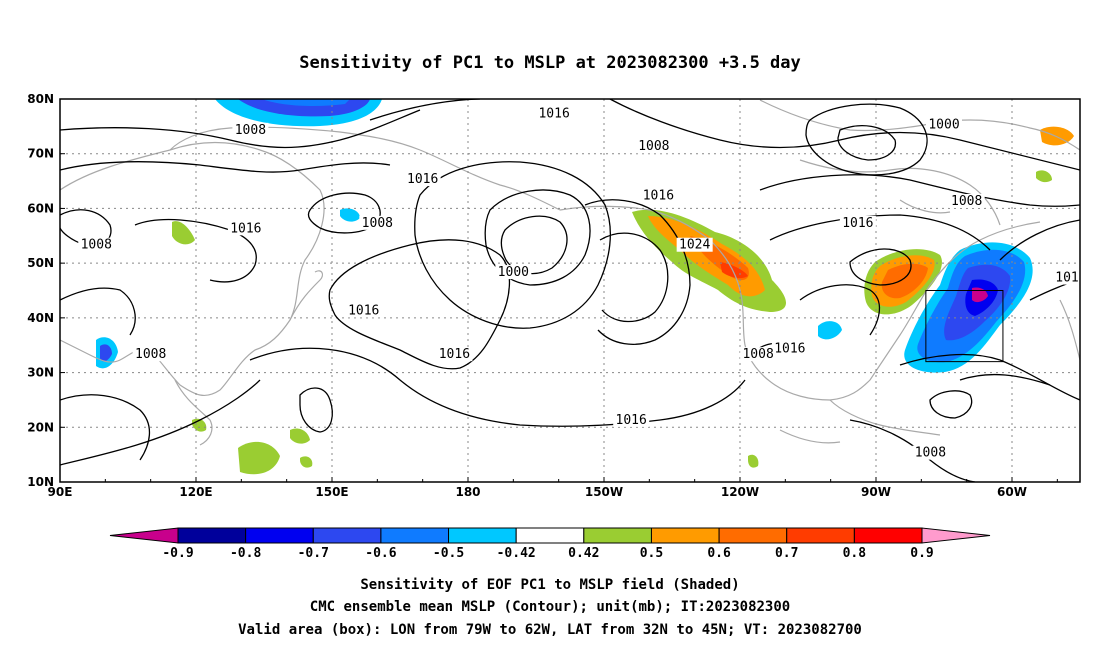  I want to click on shade-atlantic-negative-core3, so click(980, 295).